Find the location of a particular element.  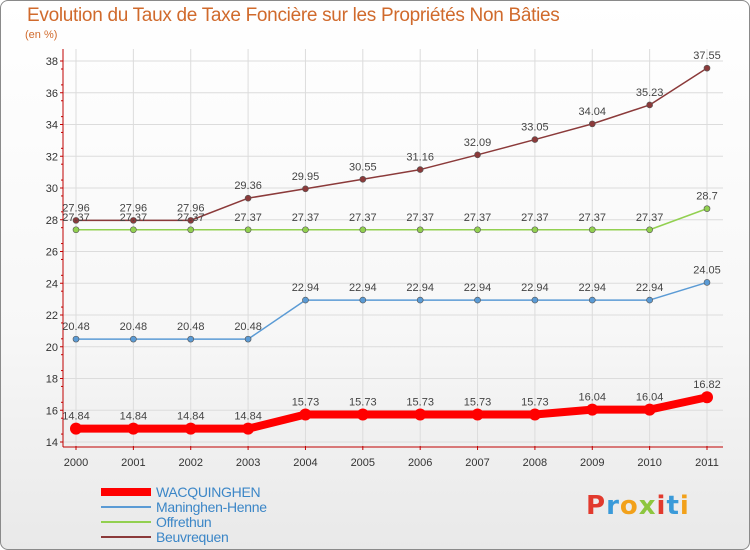

legend-label: Maninghen-Henne is located at coordinates (211, 506).